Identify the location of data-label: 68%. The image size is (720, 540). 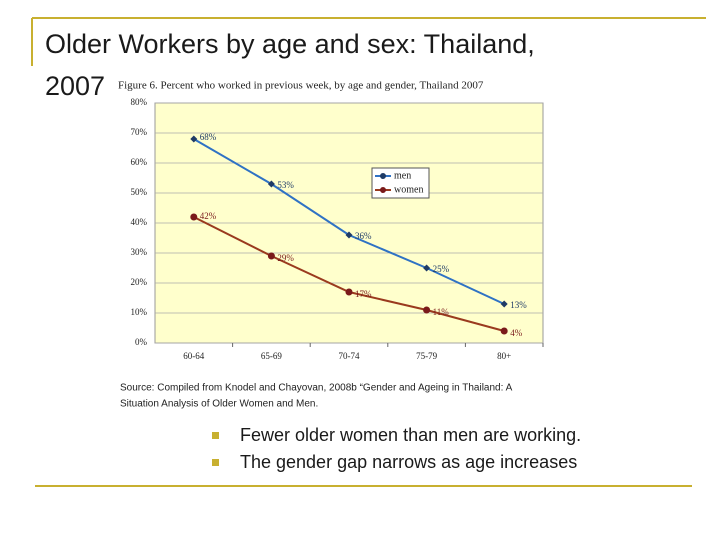
(208, 137).